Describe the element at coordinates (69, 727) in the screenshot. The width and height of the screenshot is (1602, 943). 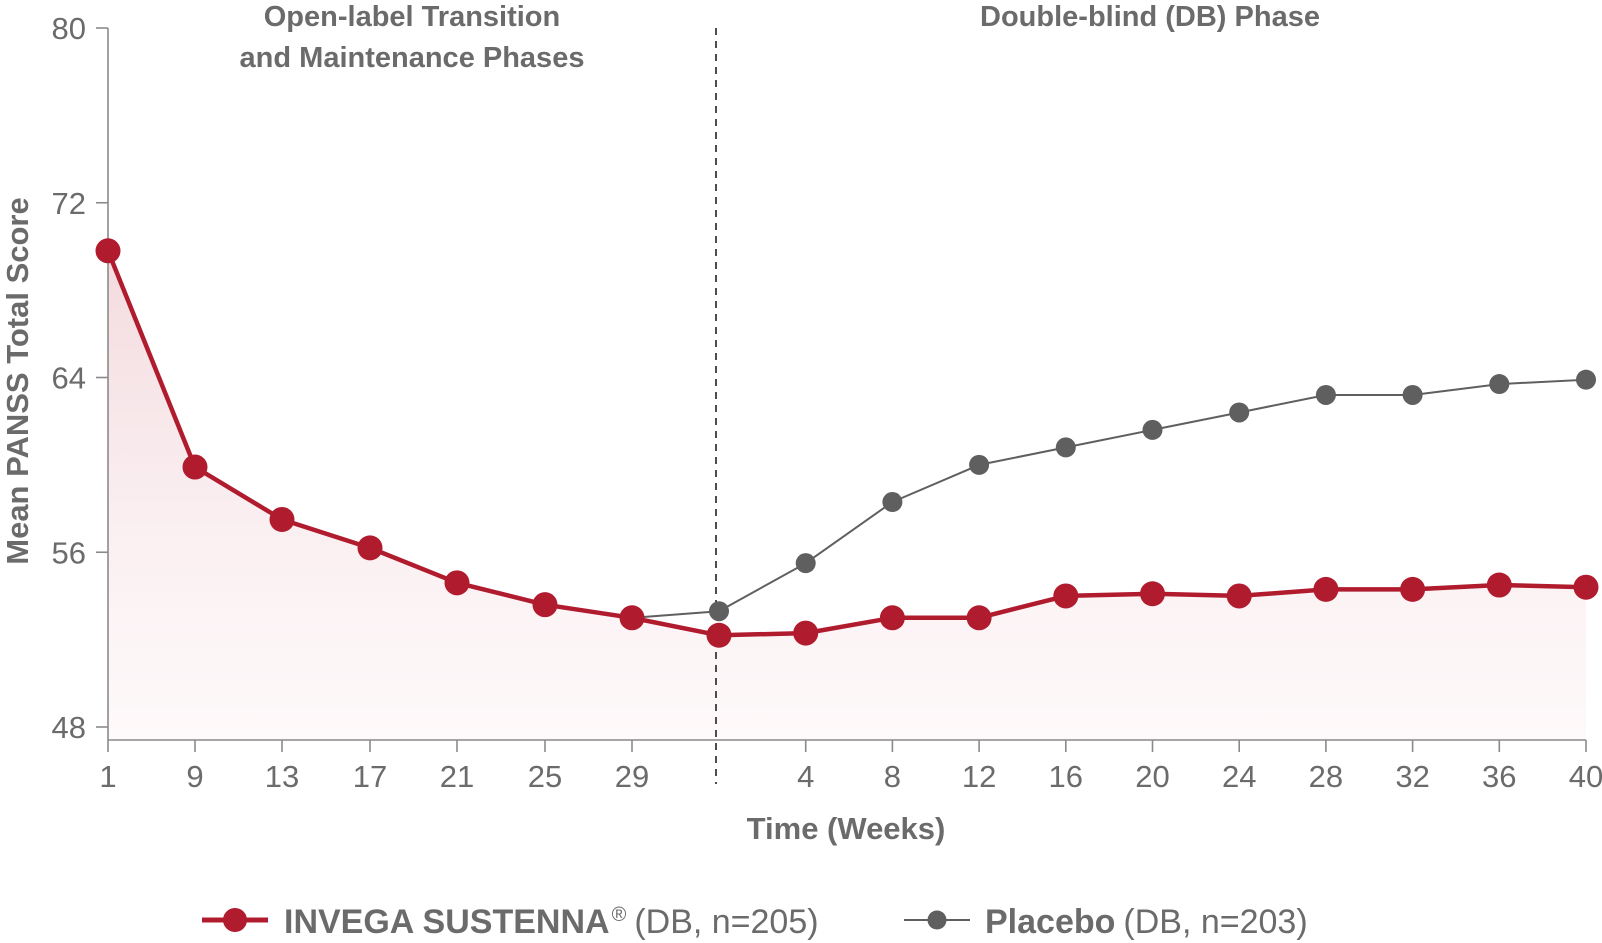
I see `y-tick-label: 48` at that location.